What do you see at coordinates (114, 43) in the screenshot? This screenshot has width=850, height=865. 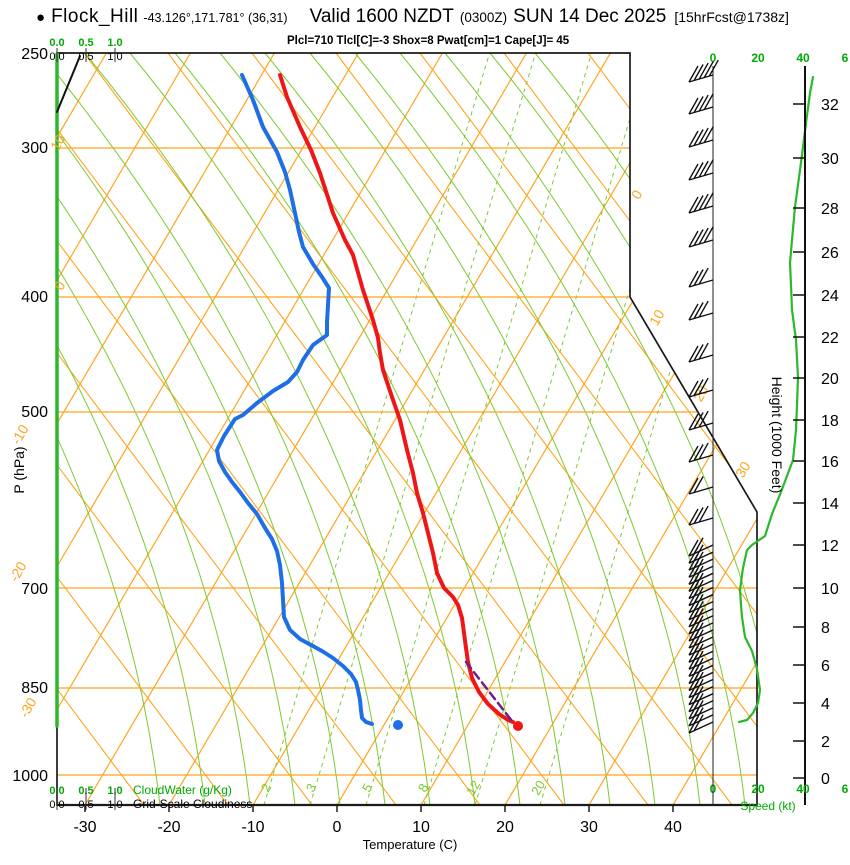 I see `cloudwater-tick-label: 1.0` at bounding box center [114, 43].